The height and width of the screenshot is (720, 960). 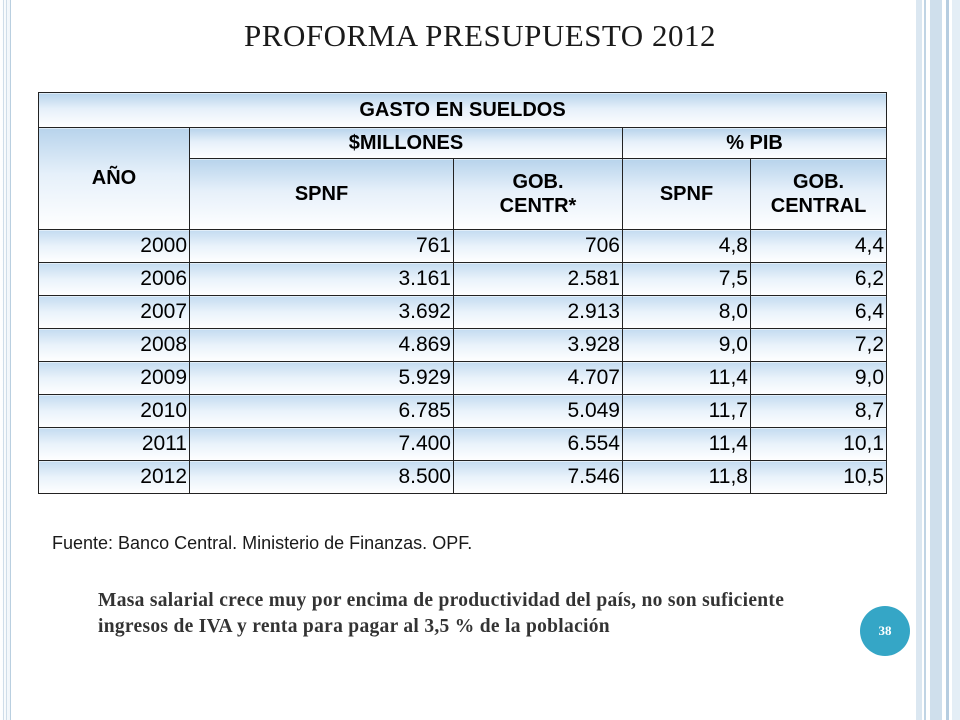 I want to click on cell-year: 2006, so click(x=114, y=279).